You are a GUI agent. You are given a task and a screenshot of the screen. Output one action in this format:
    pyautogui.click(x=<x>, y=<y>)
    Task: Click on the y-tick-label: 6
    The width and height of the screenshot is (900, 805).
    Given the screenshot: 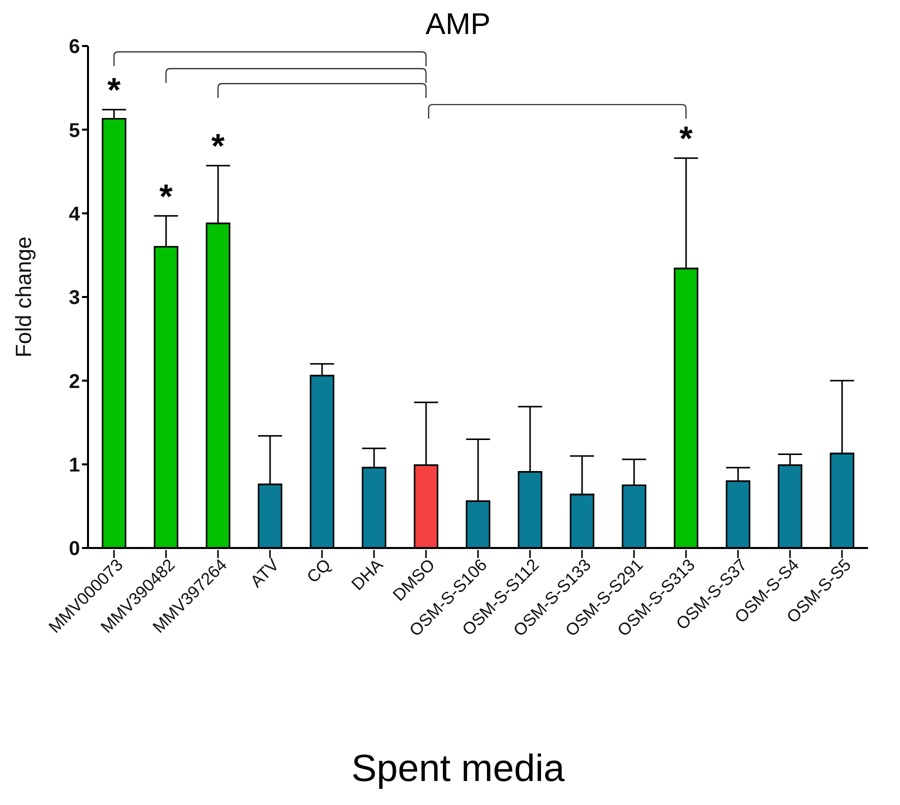 What is the action you would take?
    pyautogui.click(x=74, y=47)
    